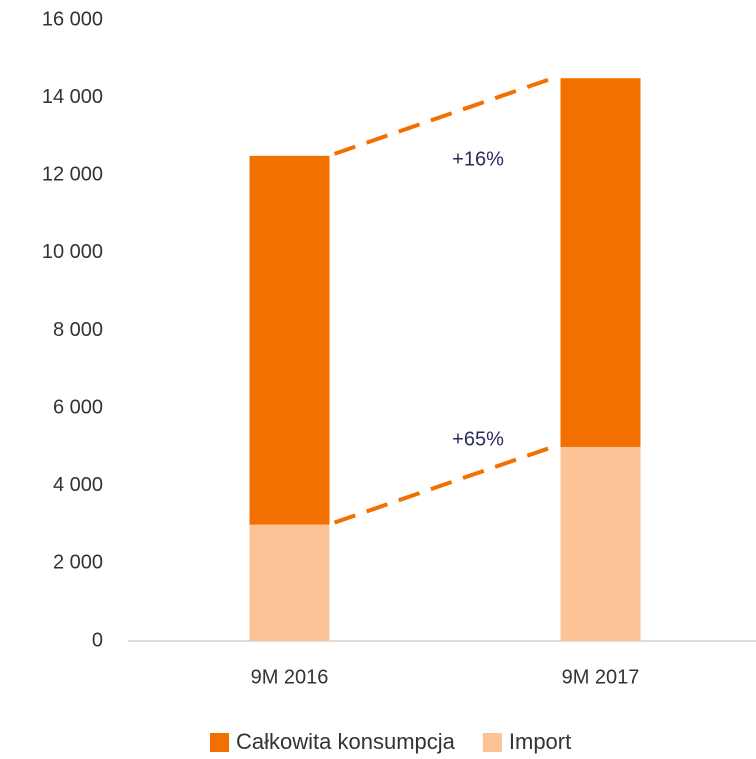 The image size is (756, 759). What do you see at coordinates (72, 19) in the screenshot?
I see `y-tick-label: 16 000` at bounding box center [72, 19].